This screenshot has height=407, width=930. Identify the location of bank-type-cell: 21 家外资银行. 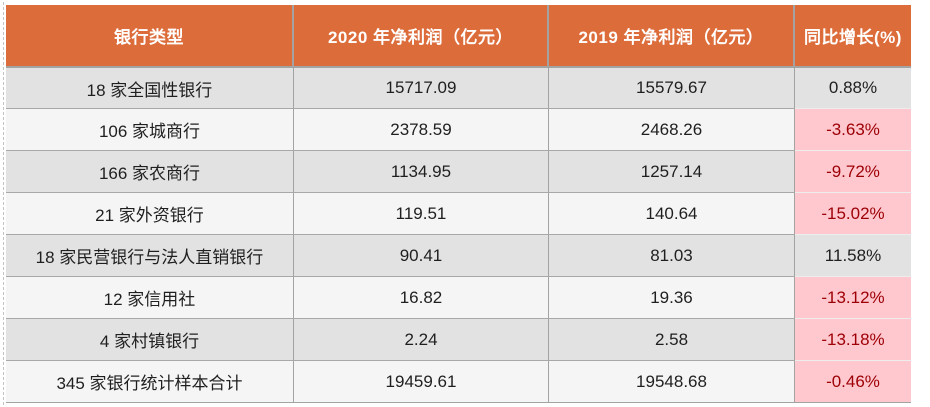
(150, 213).